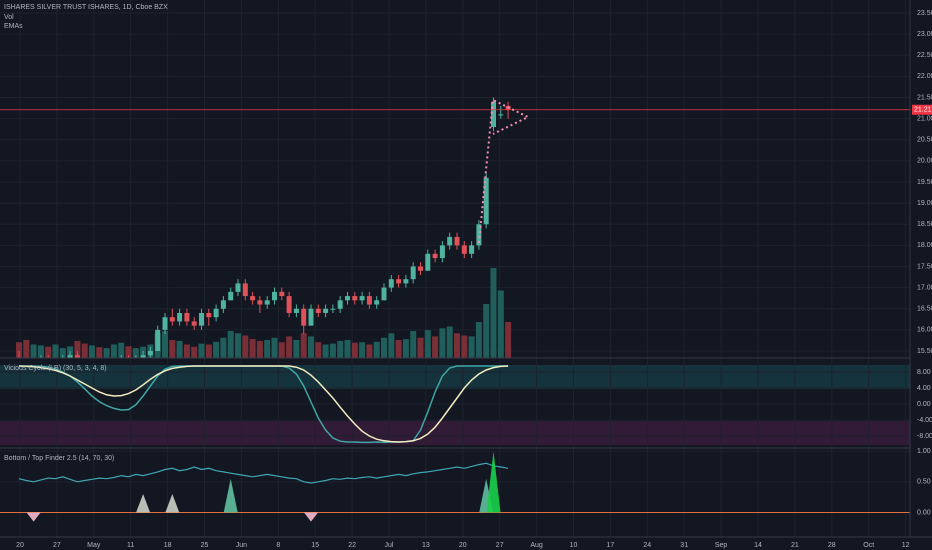 The width and height of the screenshot is (932, 550). What do you see at coordinates (278, 545) in the screenshot?
I see `x-tick-label: 8` at bounding box center [278, 545].